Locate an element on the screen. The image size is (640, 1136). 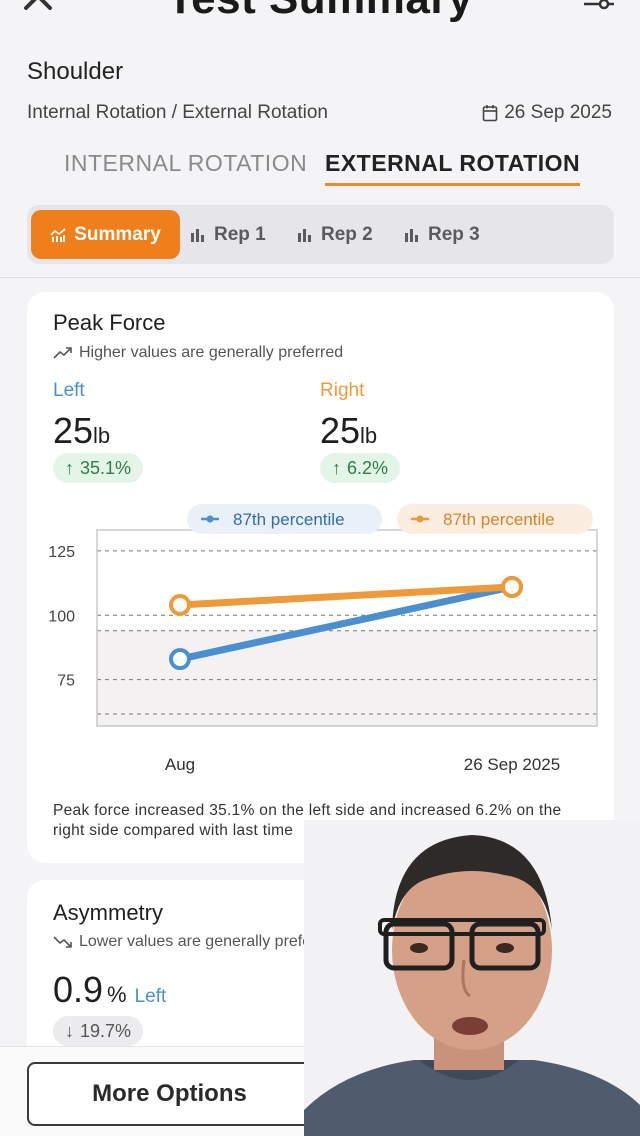
arrow-down-icon: ↓ is located at coordinates (69, 1030).